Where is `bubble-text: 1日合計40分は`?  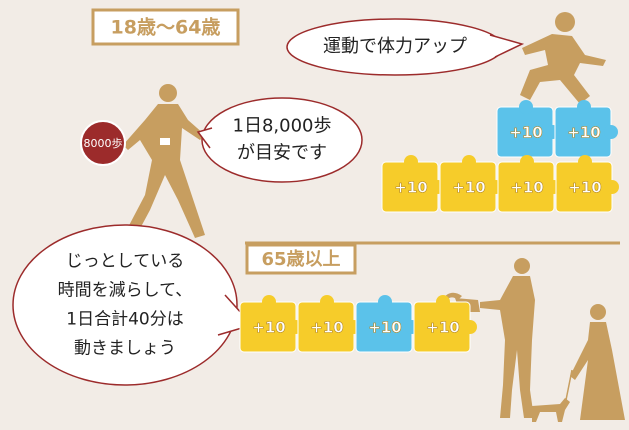 bubble-text: 1日合計40分は is located at coordinates (124, 320).